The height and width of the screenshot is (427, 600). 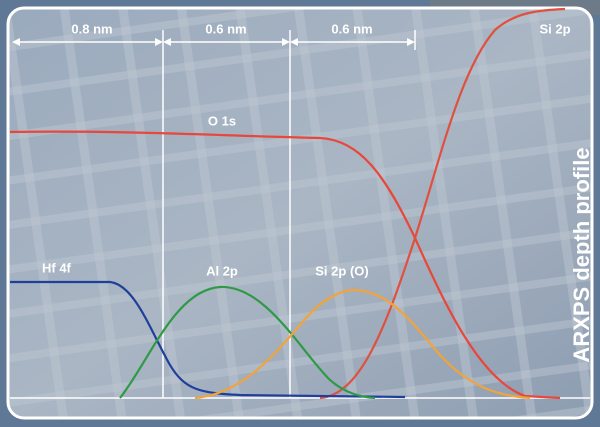 I want to click on al2p-curve, so click(x=247, y=342).